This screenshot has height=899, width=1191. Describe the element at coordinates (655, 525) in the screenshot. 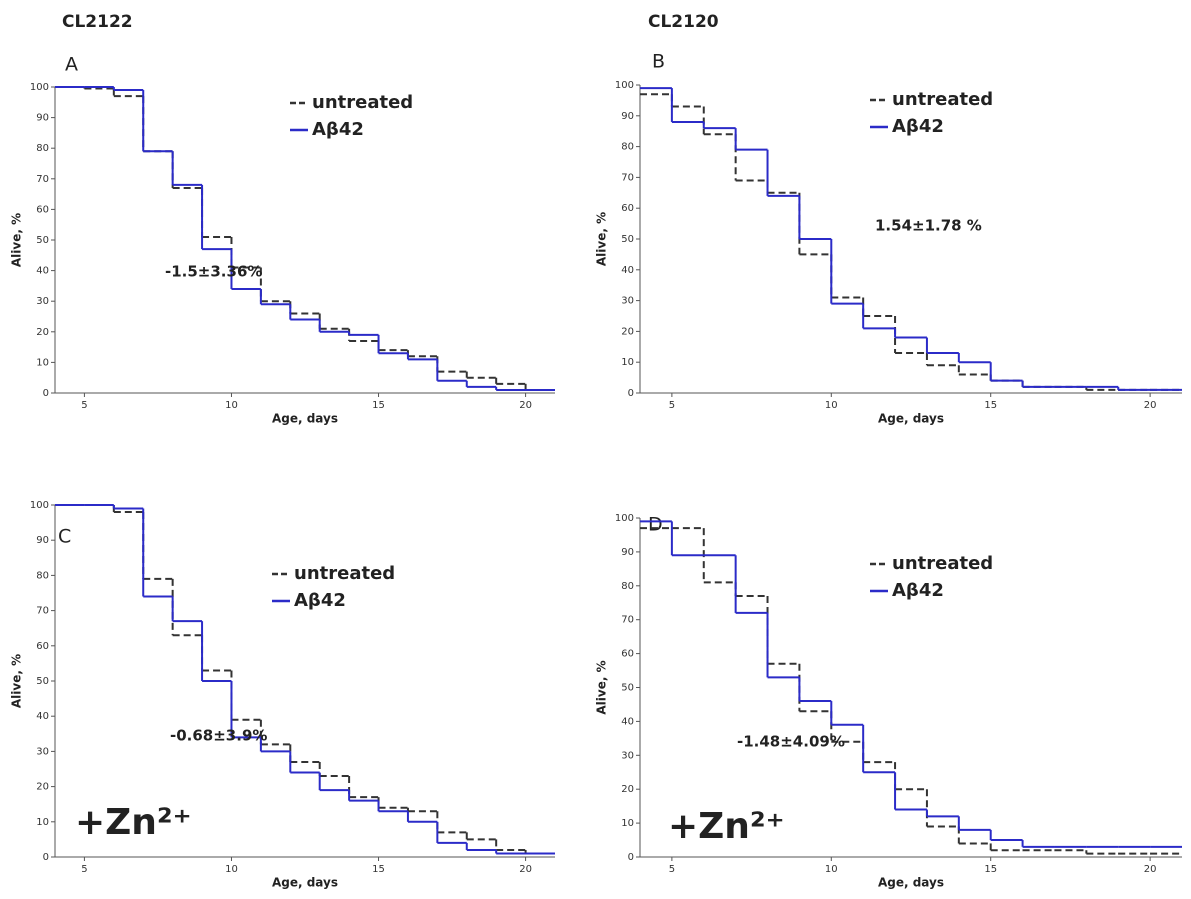

I see `panel-label: D` at that location.